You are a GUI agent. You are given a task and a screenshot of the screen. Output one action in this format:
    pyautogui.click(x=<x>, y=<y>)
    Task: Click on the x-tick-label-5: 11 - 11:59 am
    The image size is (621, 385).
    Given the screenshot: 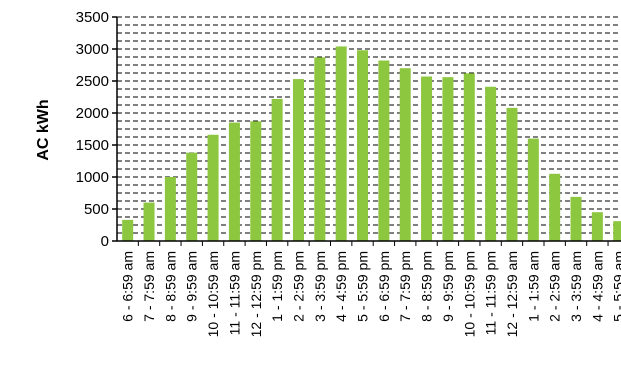 What is the action you would take?
    pyautogui.click(x=234, y=293)
    